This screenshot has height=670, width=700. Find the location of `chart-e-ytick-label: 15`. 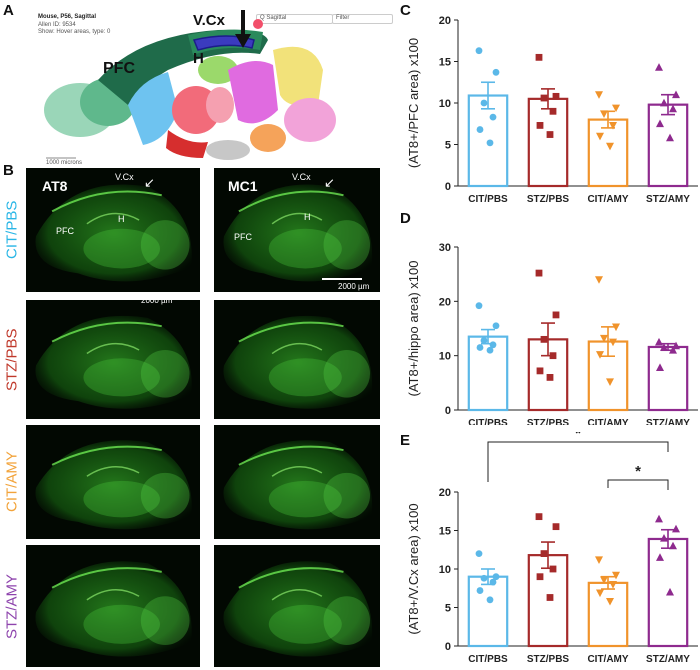

chart-e-ytick-label: 15 is located at coordinates (445, 532).